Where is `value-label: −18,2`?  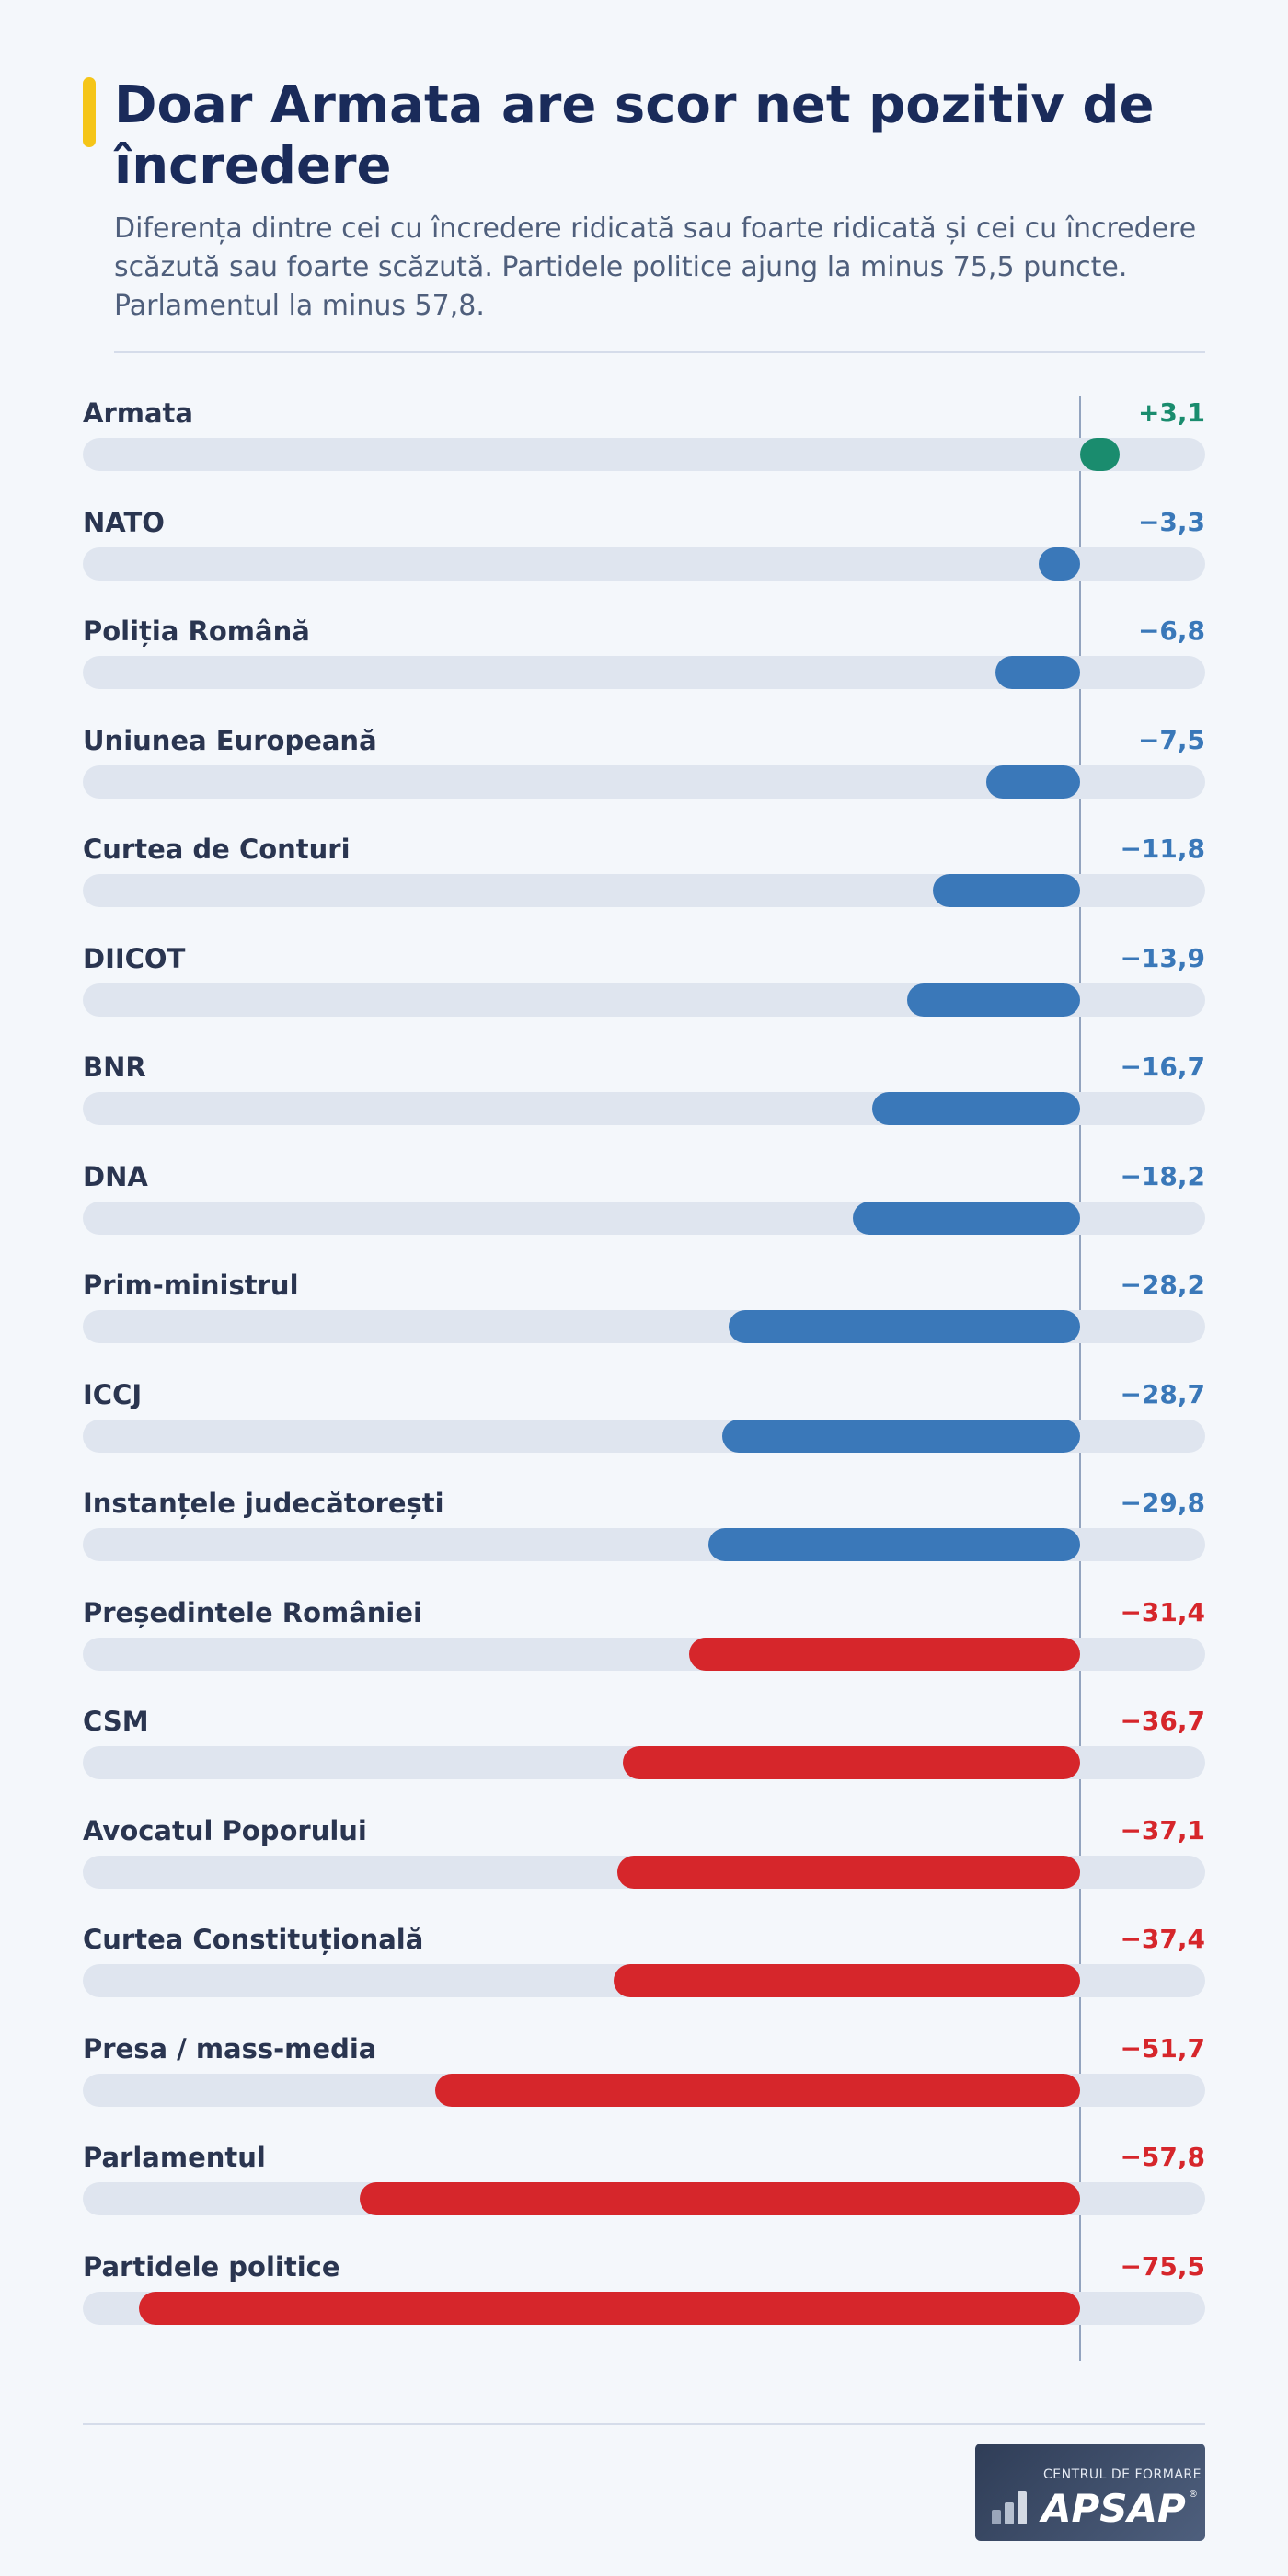
value-label: −18,2 is located at coordinates (1162, 1175).